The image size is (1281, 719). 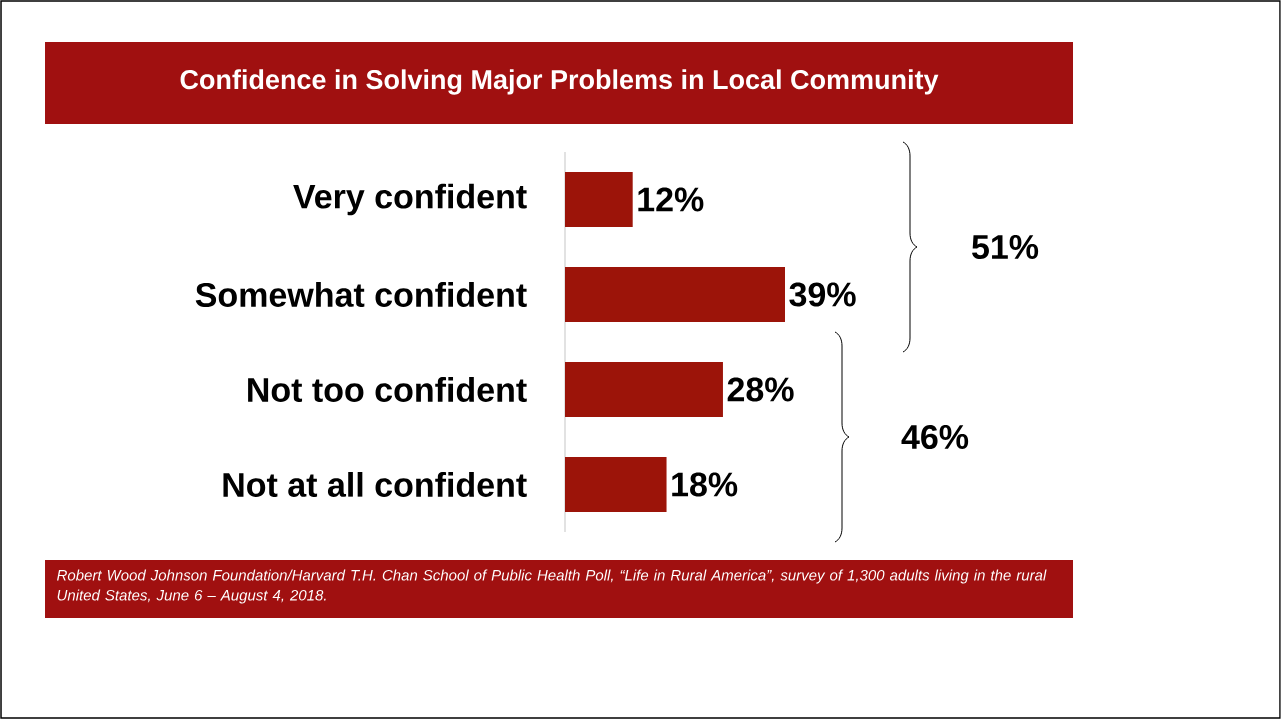 What do you see at coordinates (375, 484) in the screenshot?
I see `y-tick-label: Not at all confident` at bounding box center [375, 484].